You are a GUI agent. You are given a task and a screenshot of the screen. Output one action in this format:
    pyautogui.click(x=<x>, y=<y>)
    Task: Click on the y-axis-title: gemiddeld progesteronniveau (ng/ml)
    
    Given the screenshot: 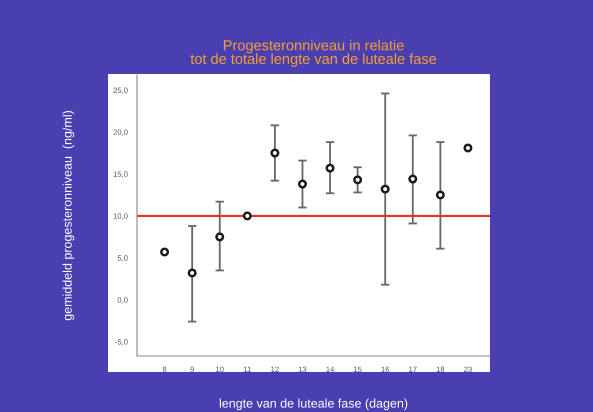 What is the action you would take?
    pyautogui.click(x=68, y=215)
    